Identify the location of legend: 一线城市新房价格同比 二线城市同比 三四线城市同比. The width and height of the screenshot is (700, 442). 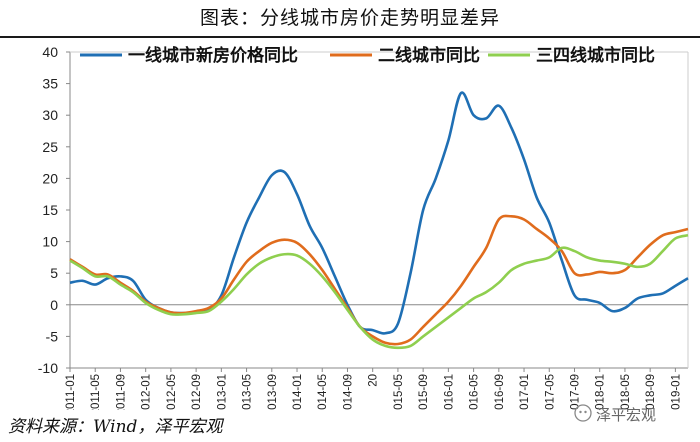
(367, 55).